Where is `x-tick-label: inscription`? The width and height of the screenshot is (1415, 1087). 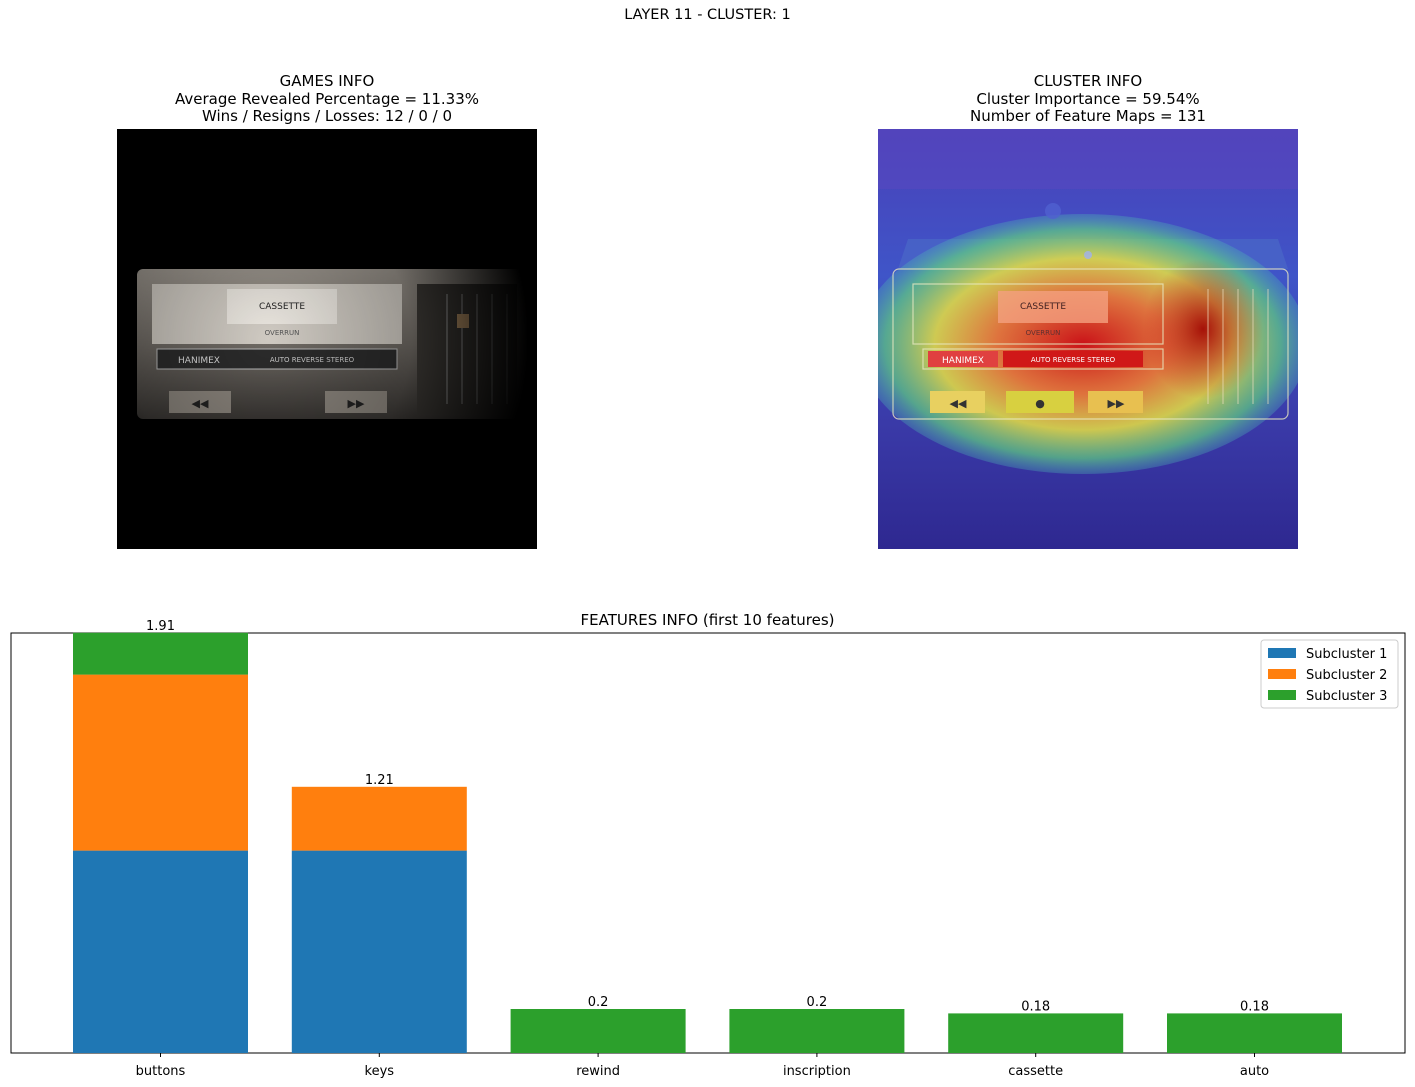
x-tick-label: inscription is located at coordinates (817, 1071).